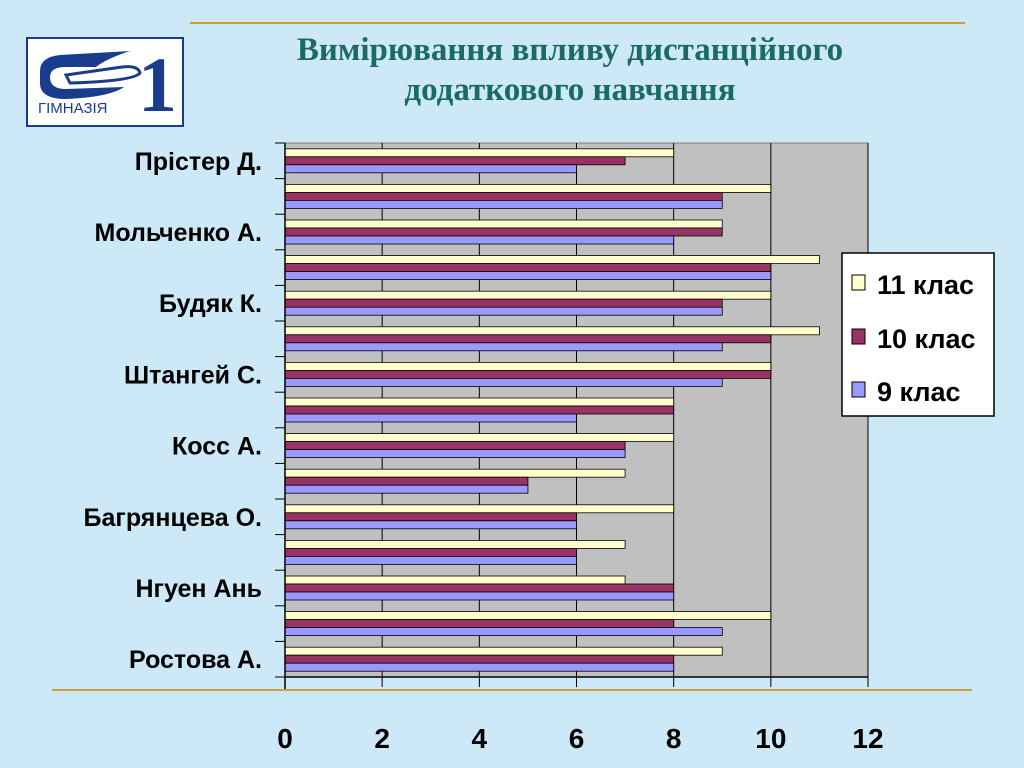 The width and height of the screenshot is (1024, 768). I want to click on top-rule, so click(577, 23).